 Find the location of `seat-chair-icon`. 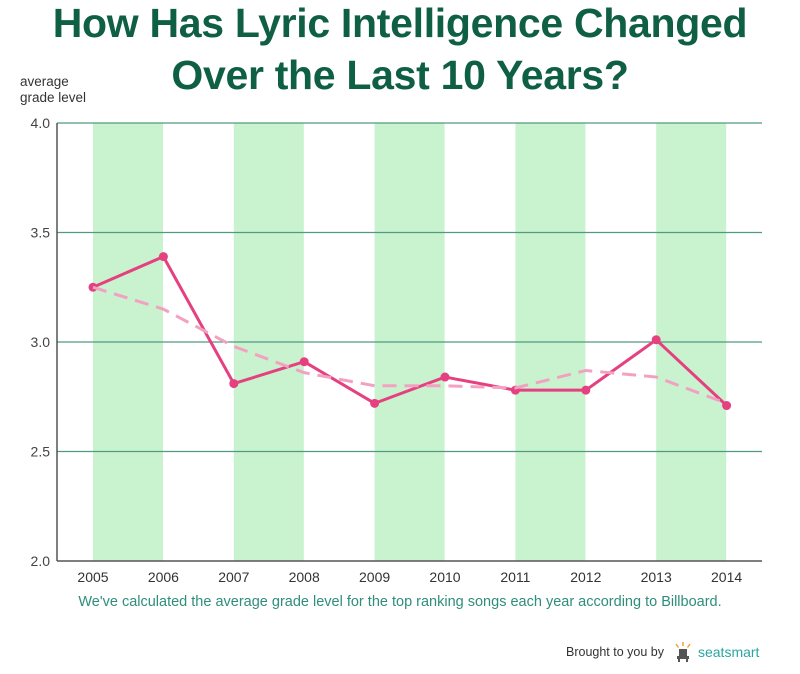

seat-chair-icon is located at coordinates (683, 652).